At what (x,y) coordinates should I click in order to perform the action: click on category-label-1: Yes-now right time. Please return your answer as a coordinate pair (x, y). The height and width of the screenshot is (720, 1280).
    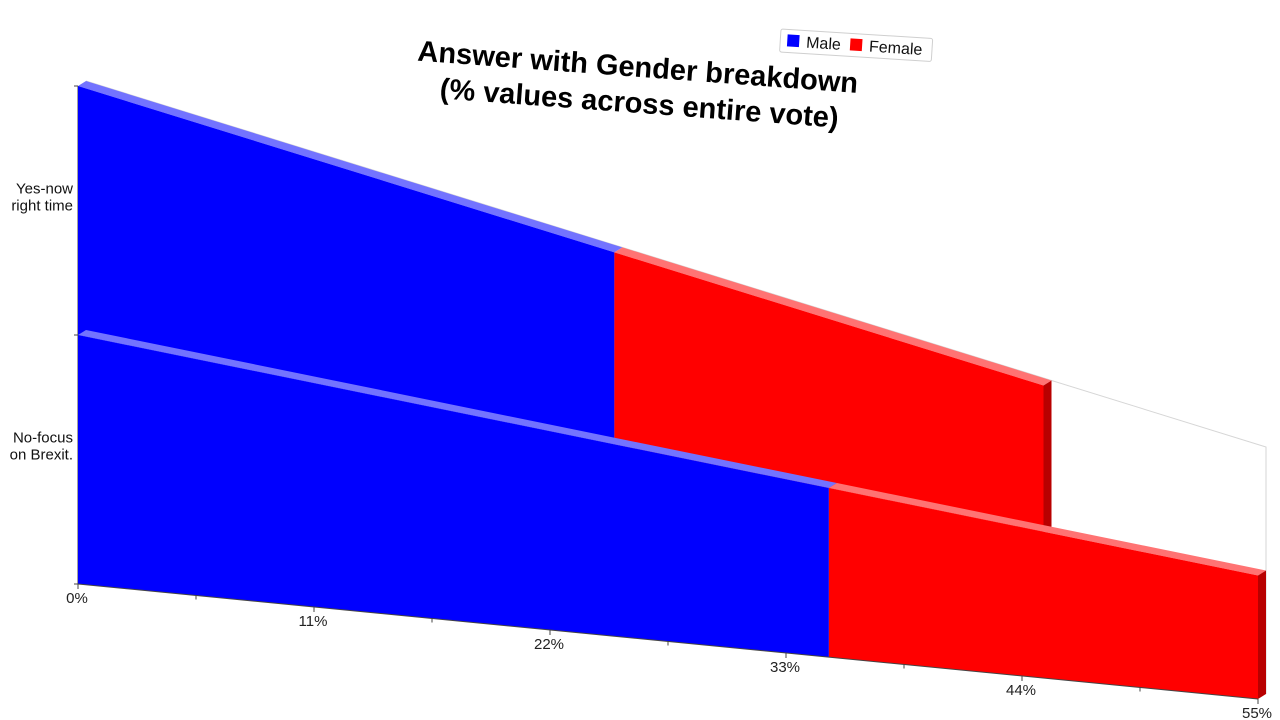
    Looking at the image, I should click on (42, 198).